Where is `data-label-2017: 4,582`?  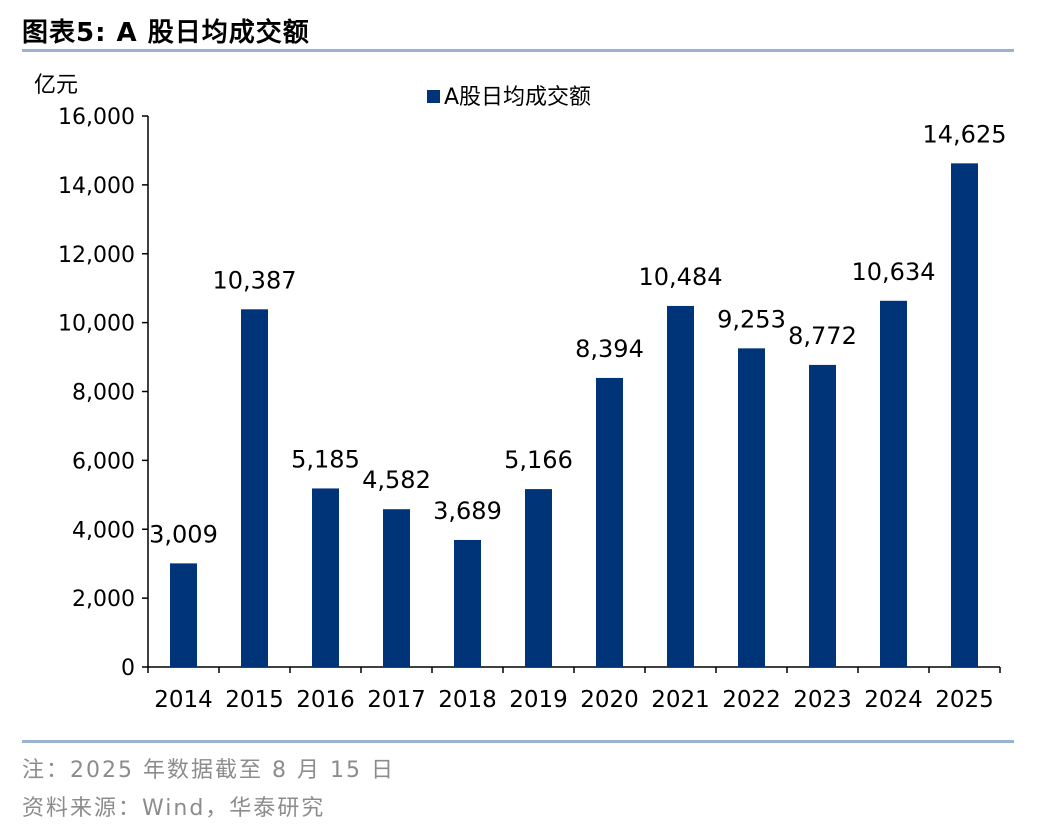 data-label-2017: 4,582 is located at coordinates (396, 480).